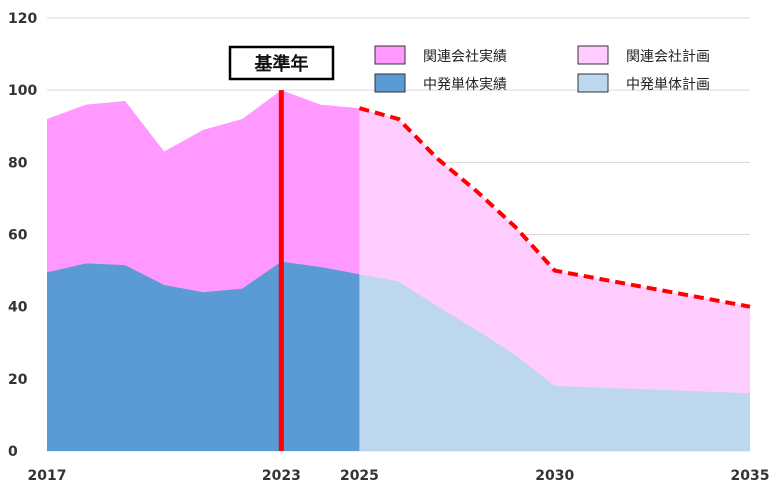  I want to click on y-axis-tick-labels: 0 20 40 60 80 100 120, so click(22, 235).